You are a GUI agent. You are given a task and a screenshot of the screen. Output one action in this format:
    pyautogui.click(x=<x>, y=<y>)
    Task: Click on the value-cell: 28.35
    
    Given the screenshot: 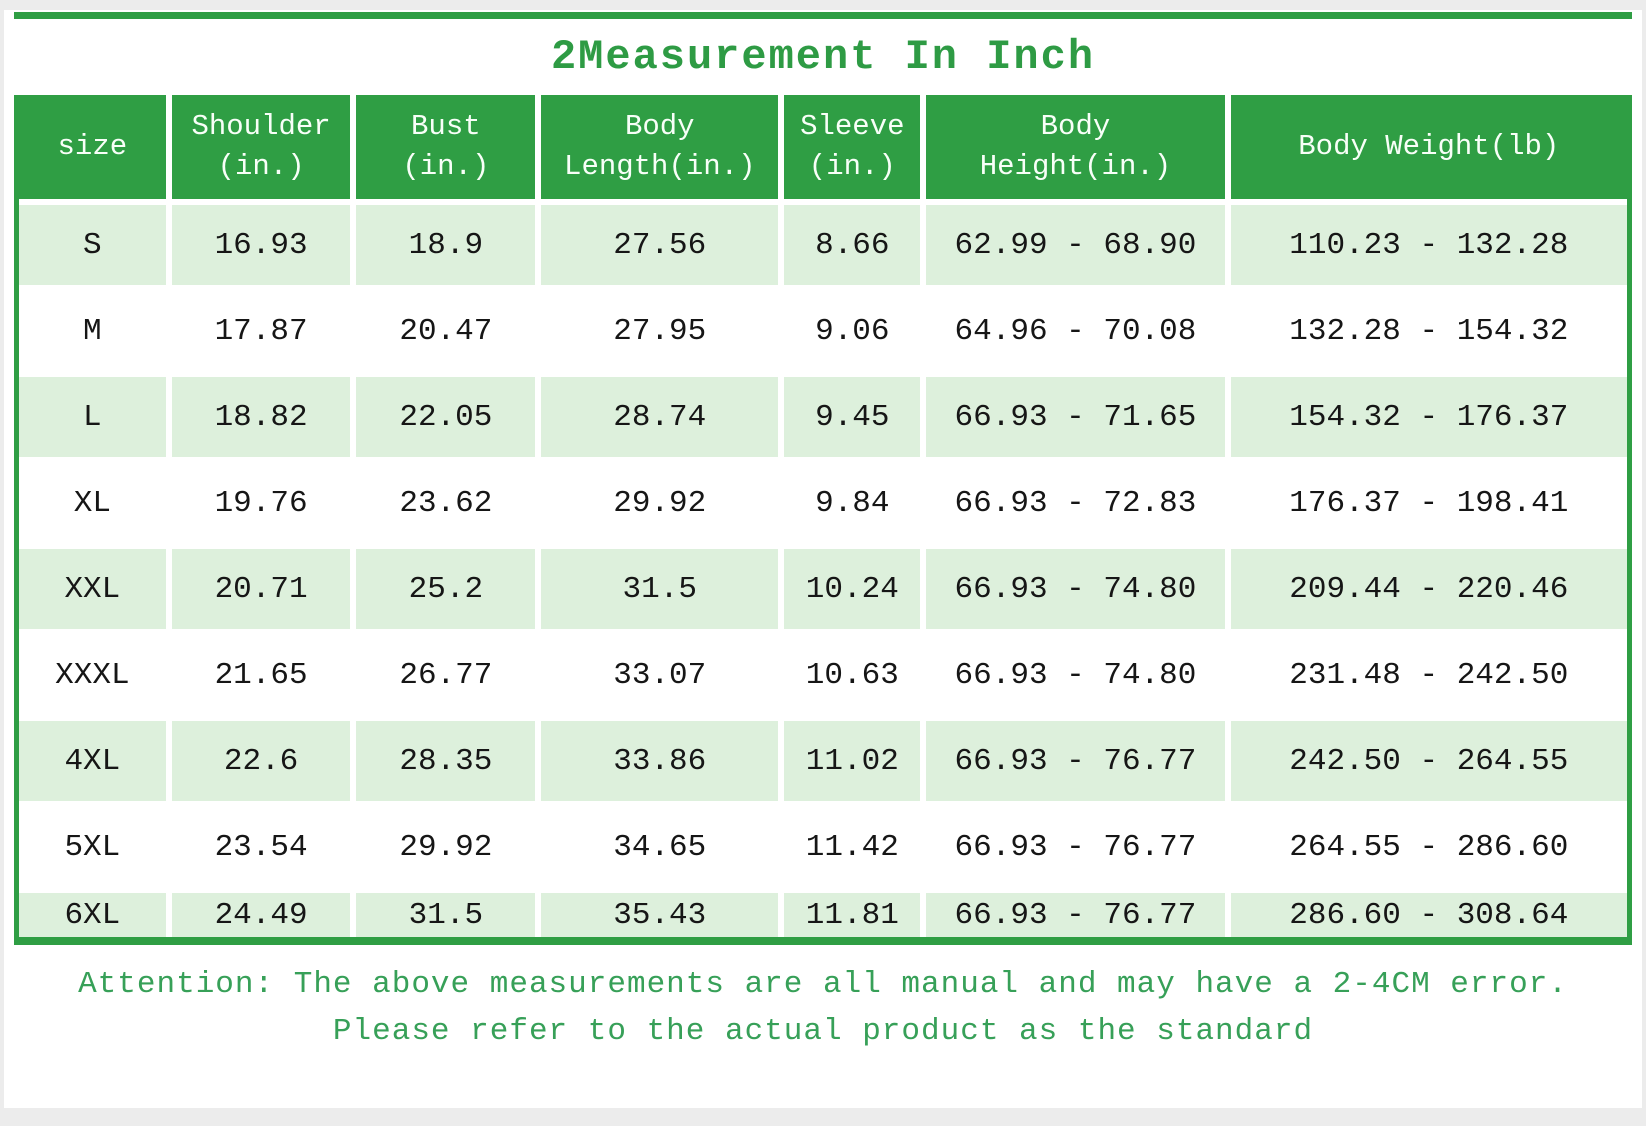 What is the action you would take?
    pyautogui.click(x=446, y=761)
    